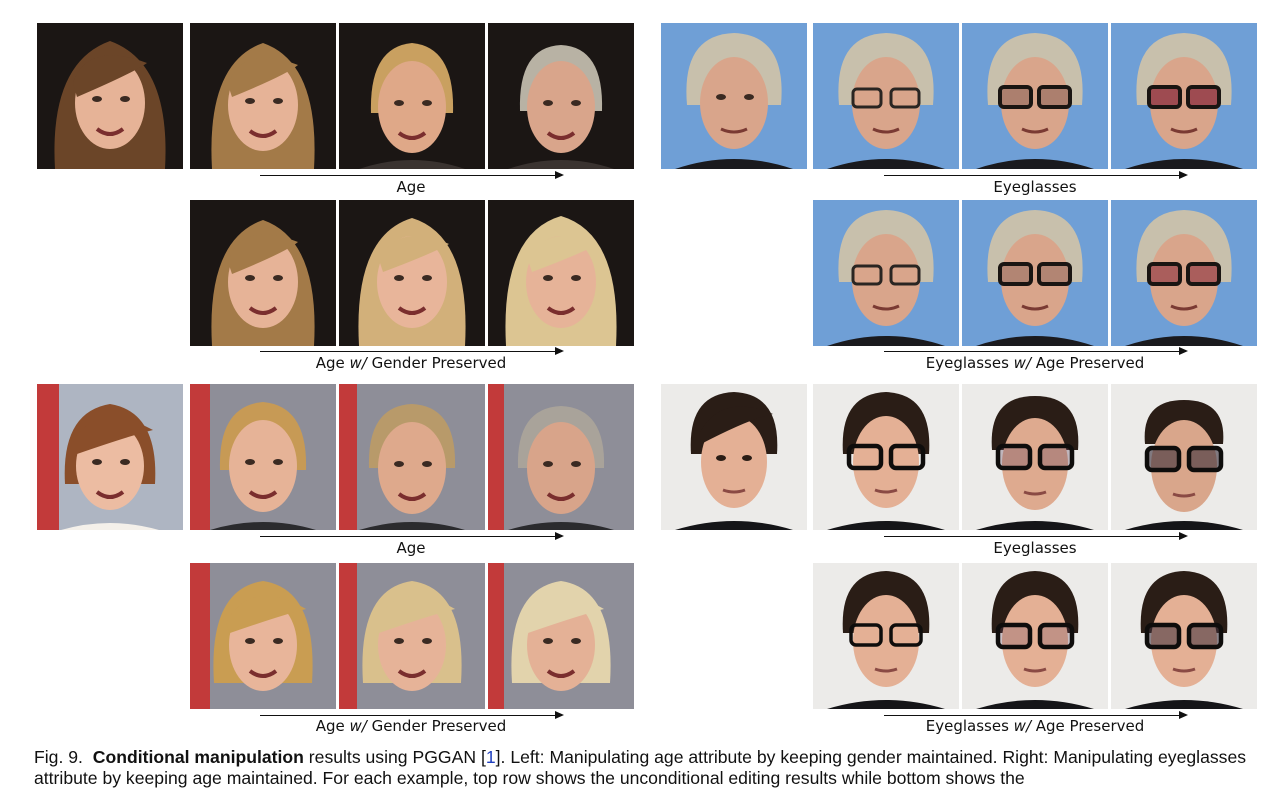  I want to click on figure-number: Fig. 9., so click(58, 757).